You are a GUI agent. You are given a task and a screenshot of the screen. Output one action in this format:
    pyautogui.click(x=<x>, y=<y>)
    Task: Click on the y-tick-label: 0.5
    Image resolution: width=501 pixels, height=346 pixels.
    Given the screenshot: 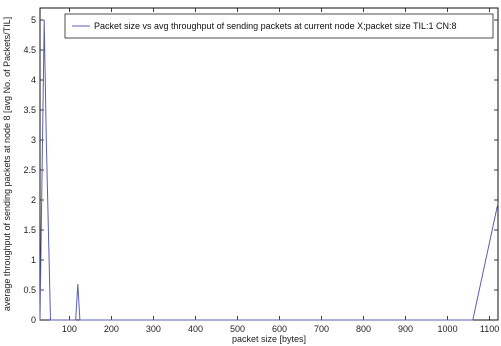 What is the action you would take?
    pyautogui.click(x=29, y=290)
    